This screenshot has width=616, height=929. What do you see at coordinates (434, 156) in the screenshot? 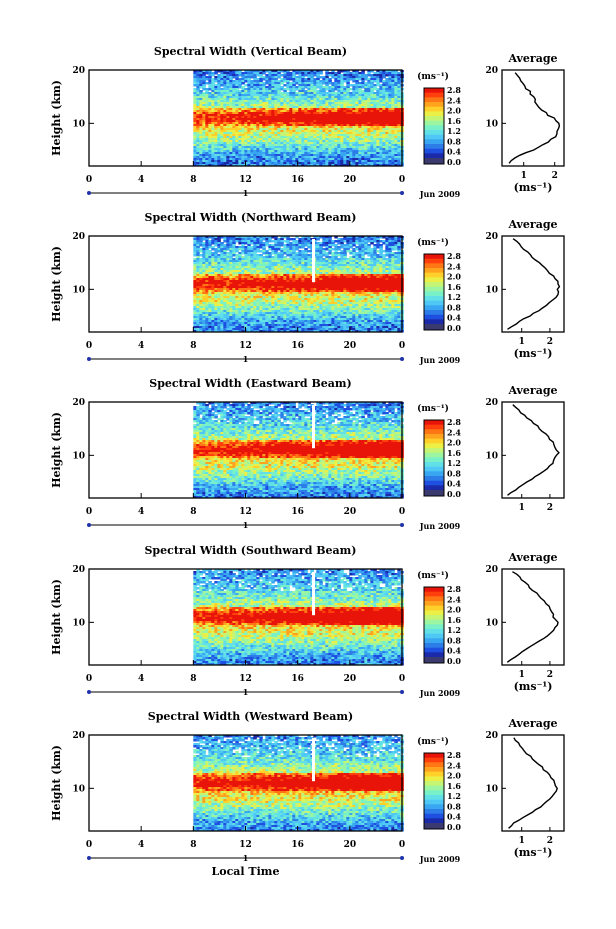
I see `colorbar-swatch` at bounding box center [434, 156].